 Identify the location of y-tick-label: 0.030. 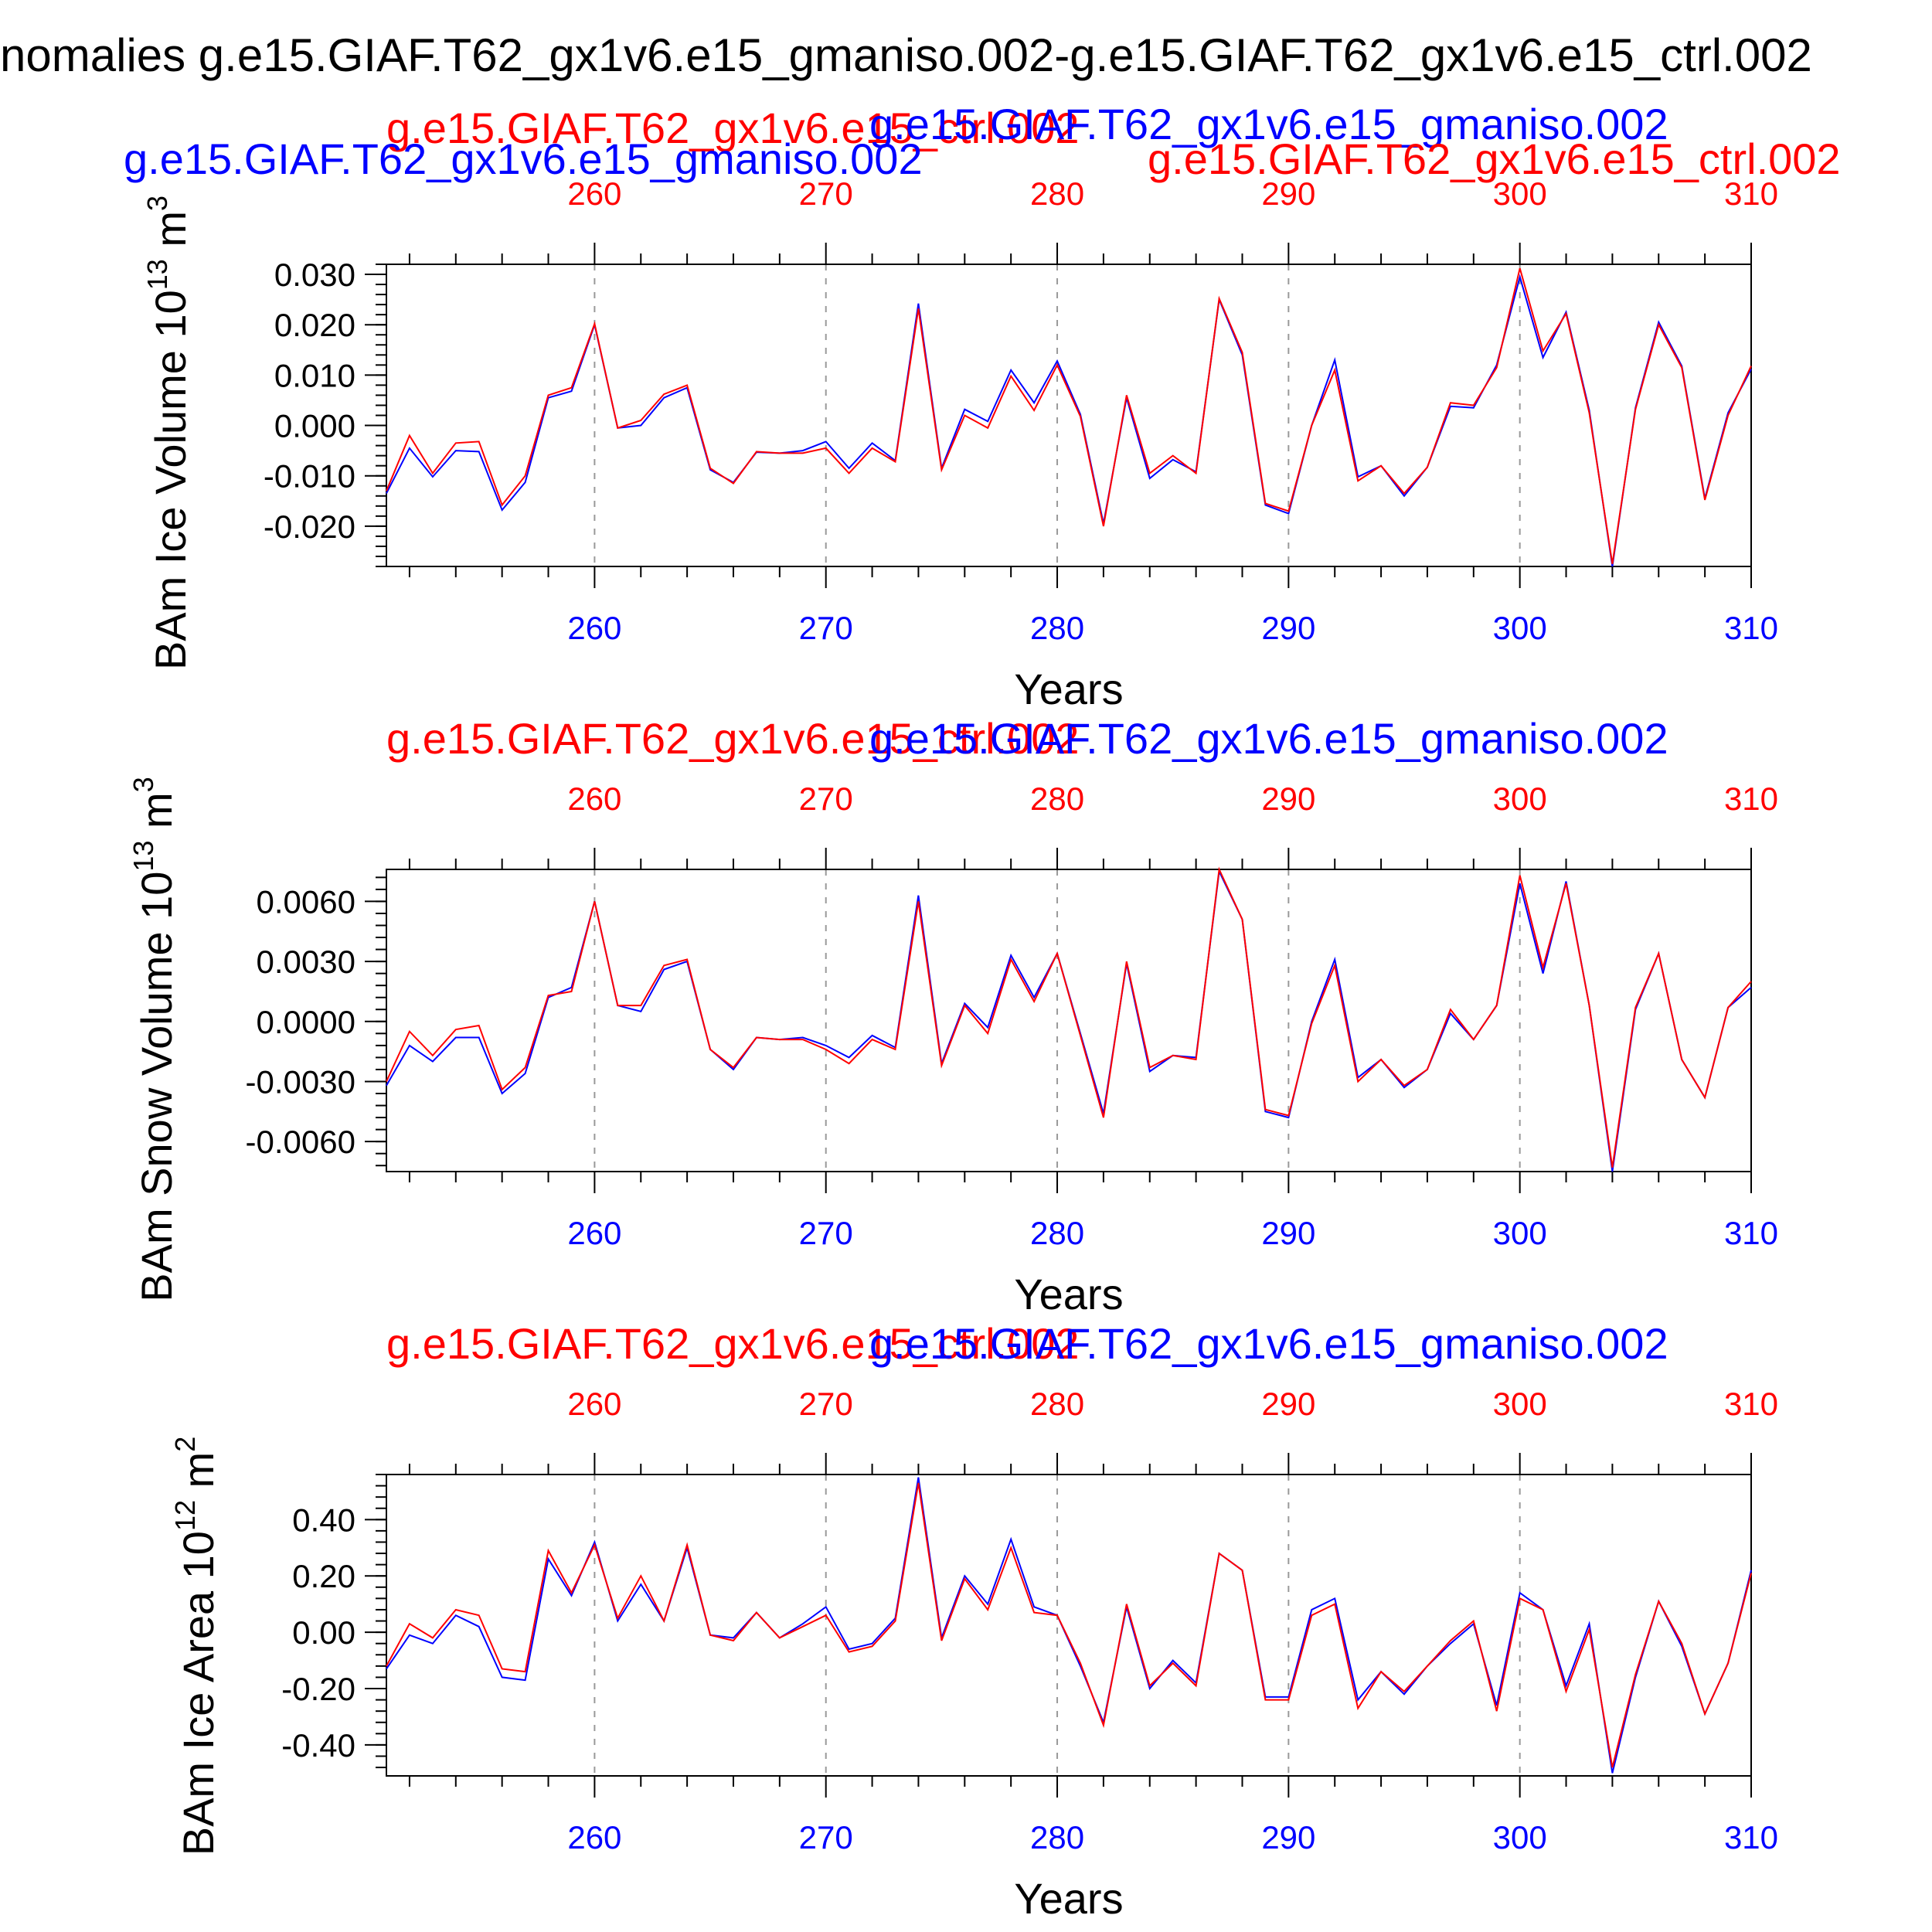
(314, 275).